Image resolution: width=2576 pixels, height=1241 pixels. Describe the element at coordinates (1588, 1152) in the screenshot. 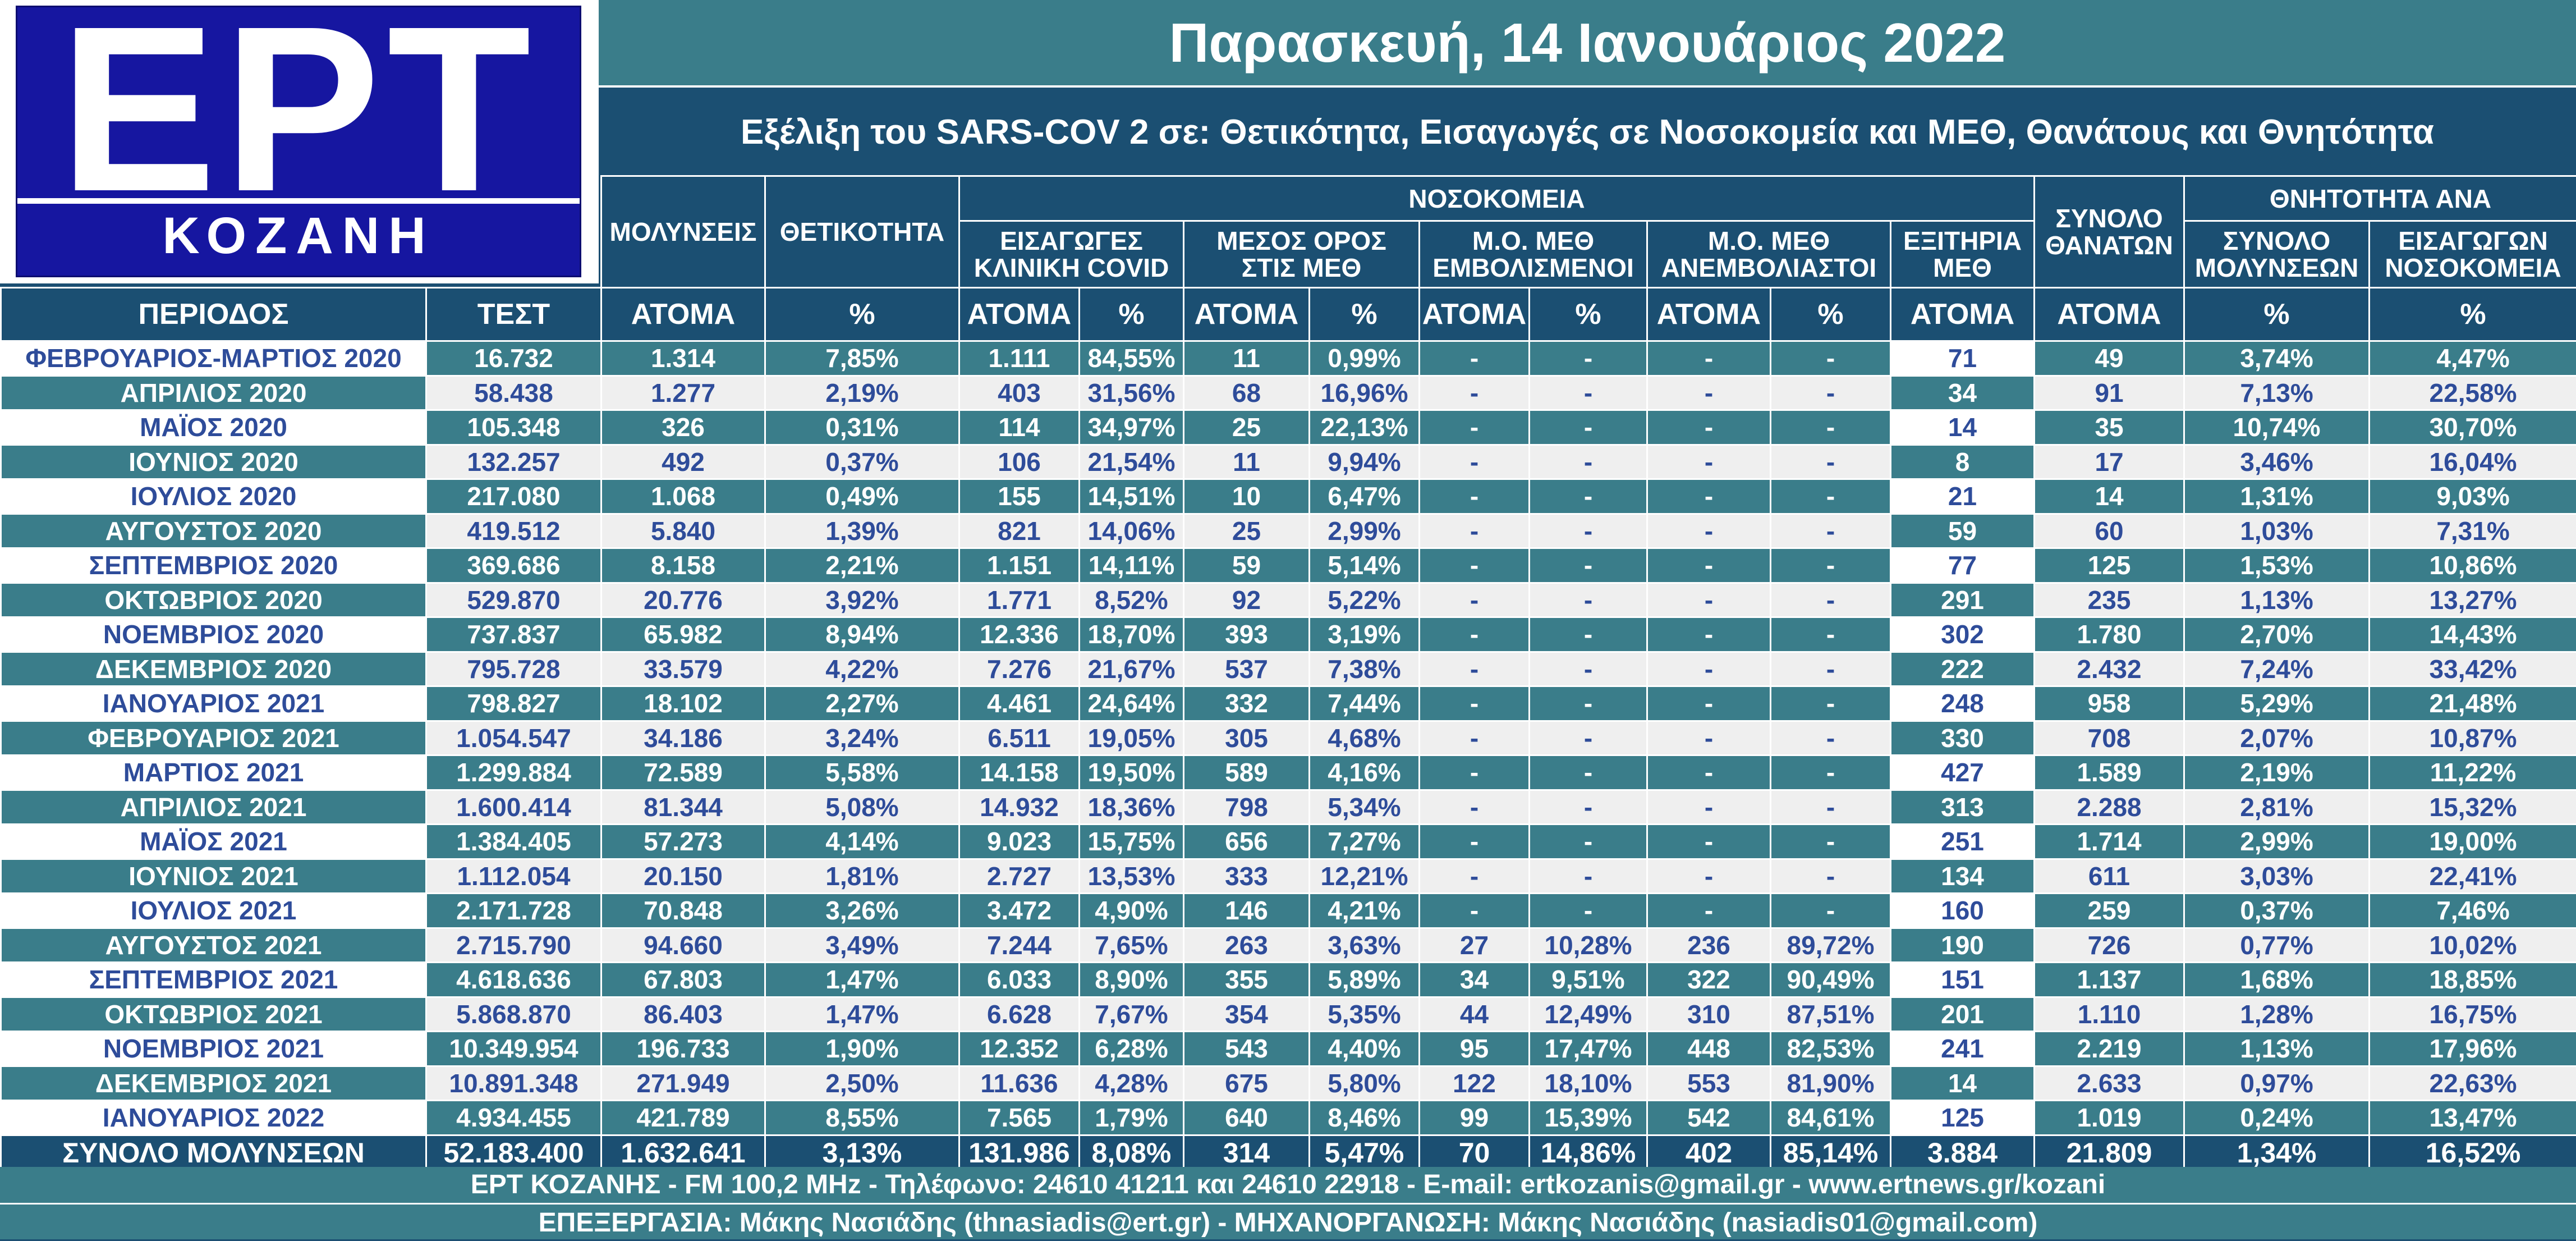

I see `total-cell: 14,86%` at that location.